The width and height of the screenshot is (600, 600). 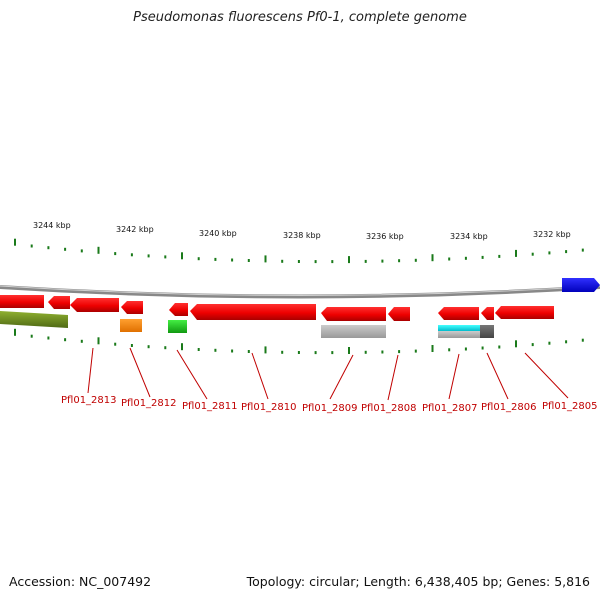 What do you see at coordinates (469, 236) in the screenshot?
I see `kbp-label-3234: 3234 kbp` at bounding box center [469, 236].